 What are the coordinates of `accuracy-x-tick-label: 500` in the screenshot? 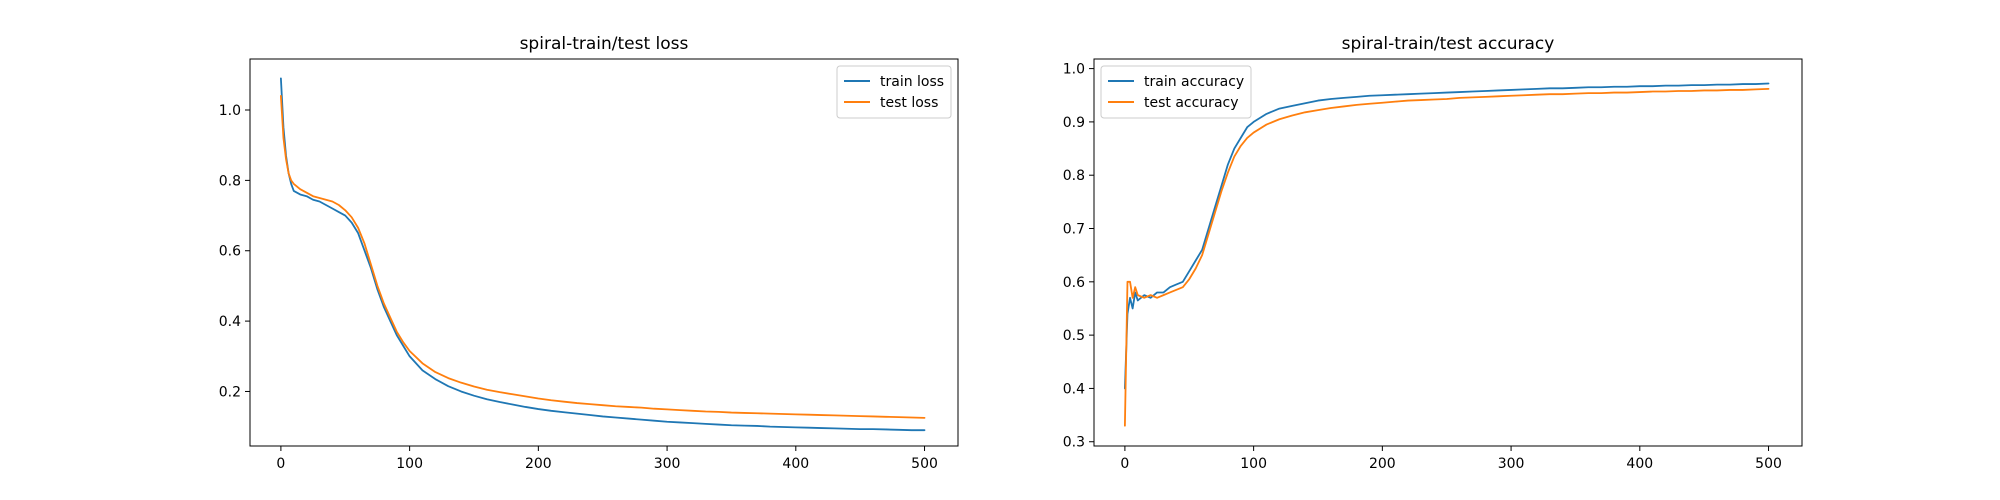 It's located at (1768, 464).